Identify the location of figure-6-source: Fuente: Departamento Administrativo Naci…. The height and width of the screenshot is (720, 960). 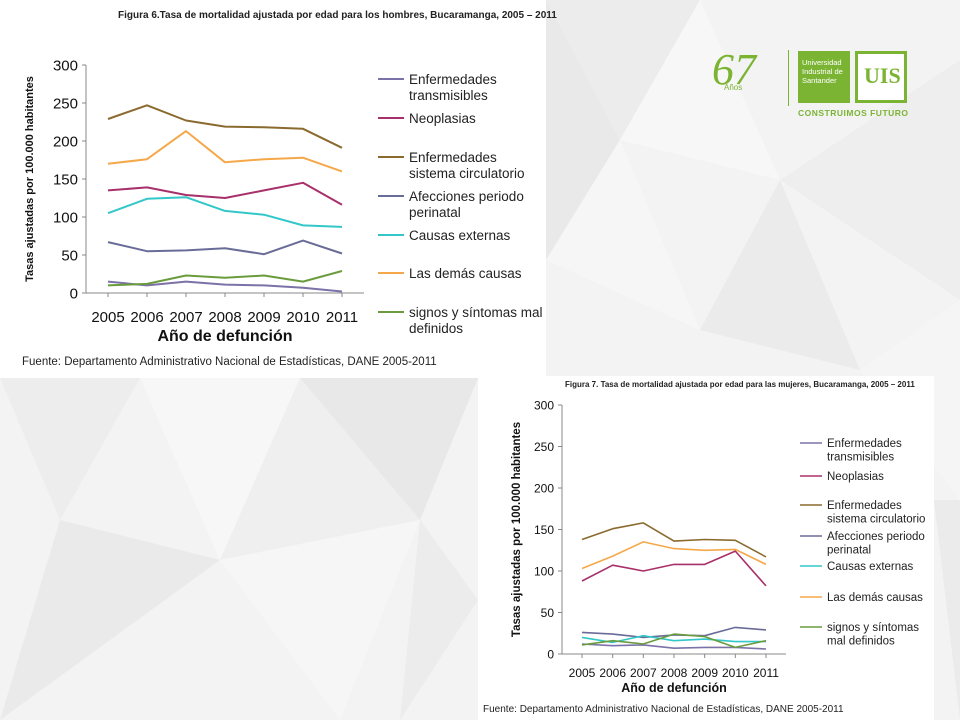
(229, 362).